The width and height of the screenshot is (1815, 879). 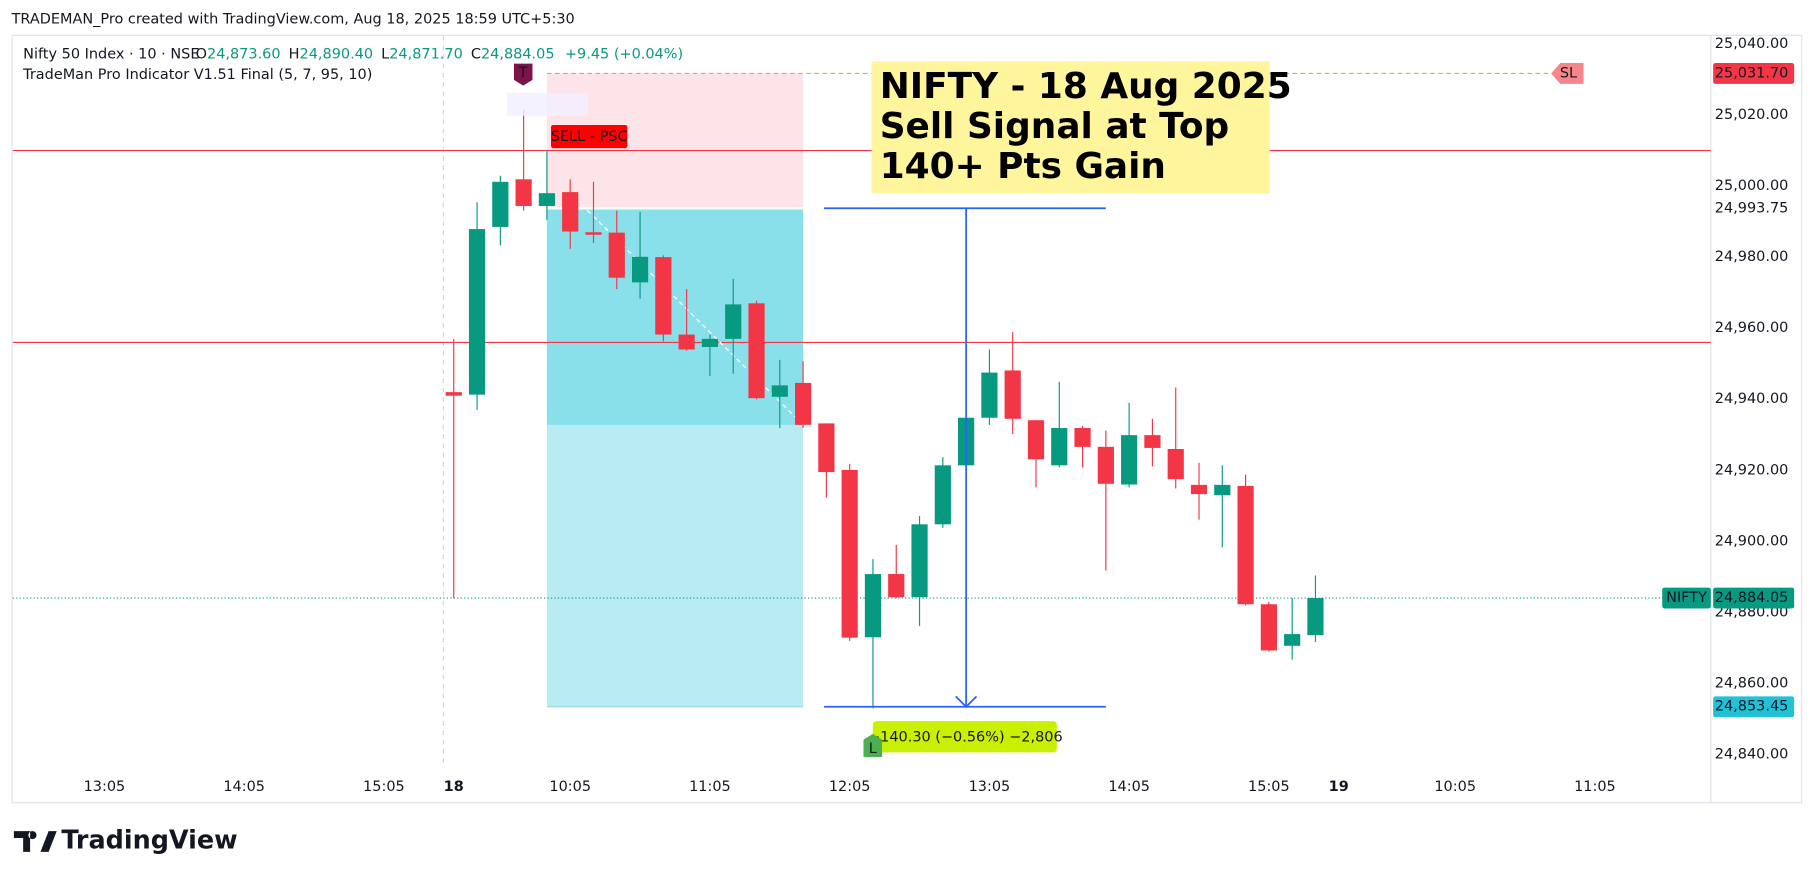 I want to click on annotation: NIFTY - 18 Aug 2025, so click(x=1086, y=86).